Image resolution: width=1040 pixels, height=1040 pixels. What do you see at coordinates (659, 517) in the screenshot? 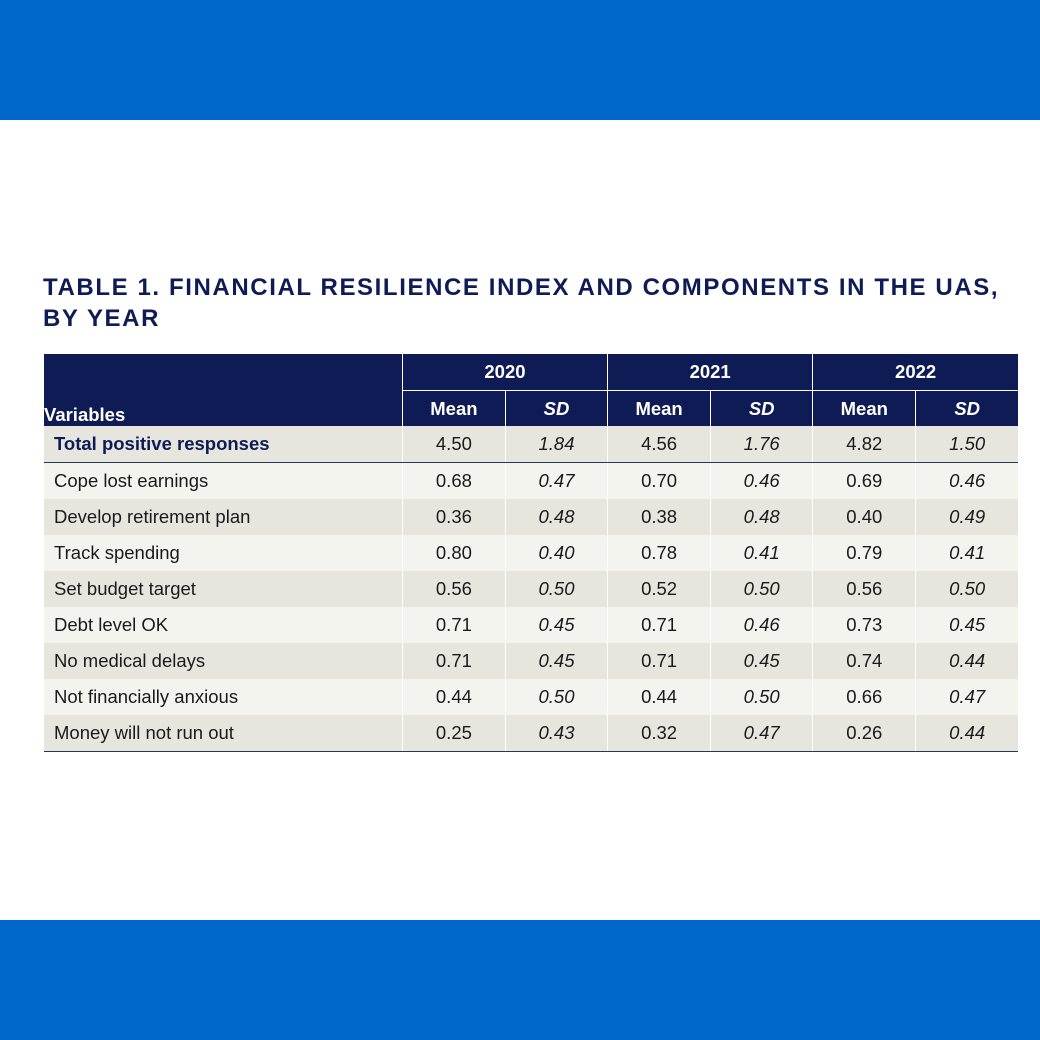
I see `mean-cell: 0.38` at bounding box center [659, 517].